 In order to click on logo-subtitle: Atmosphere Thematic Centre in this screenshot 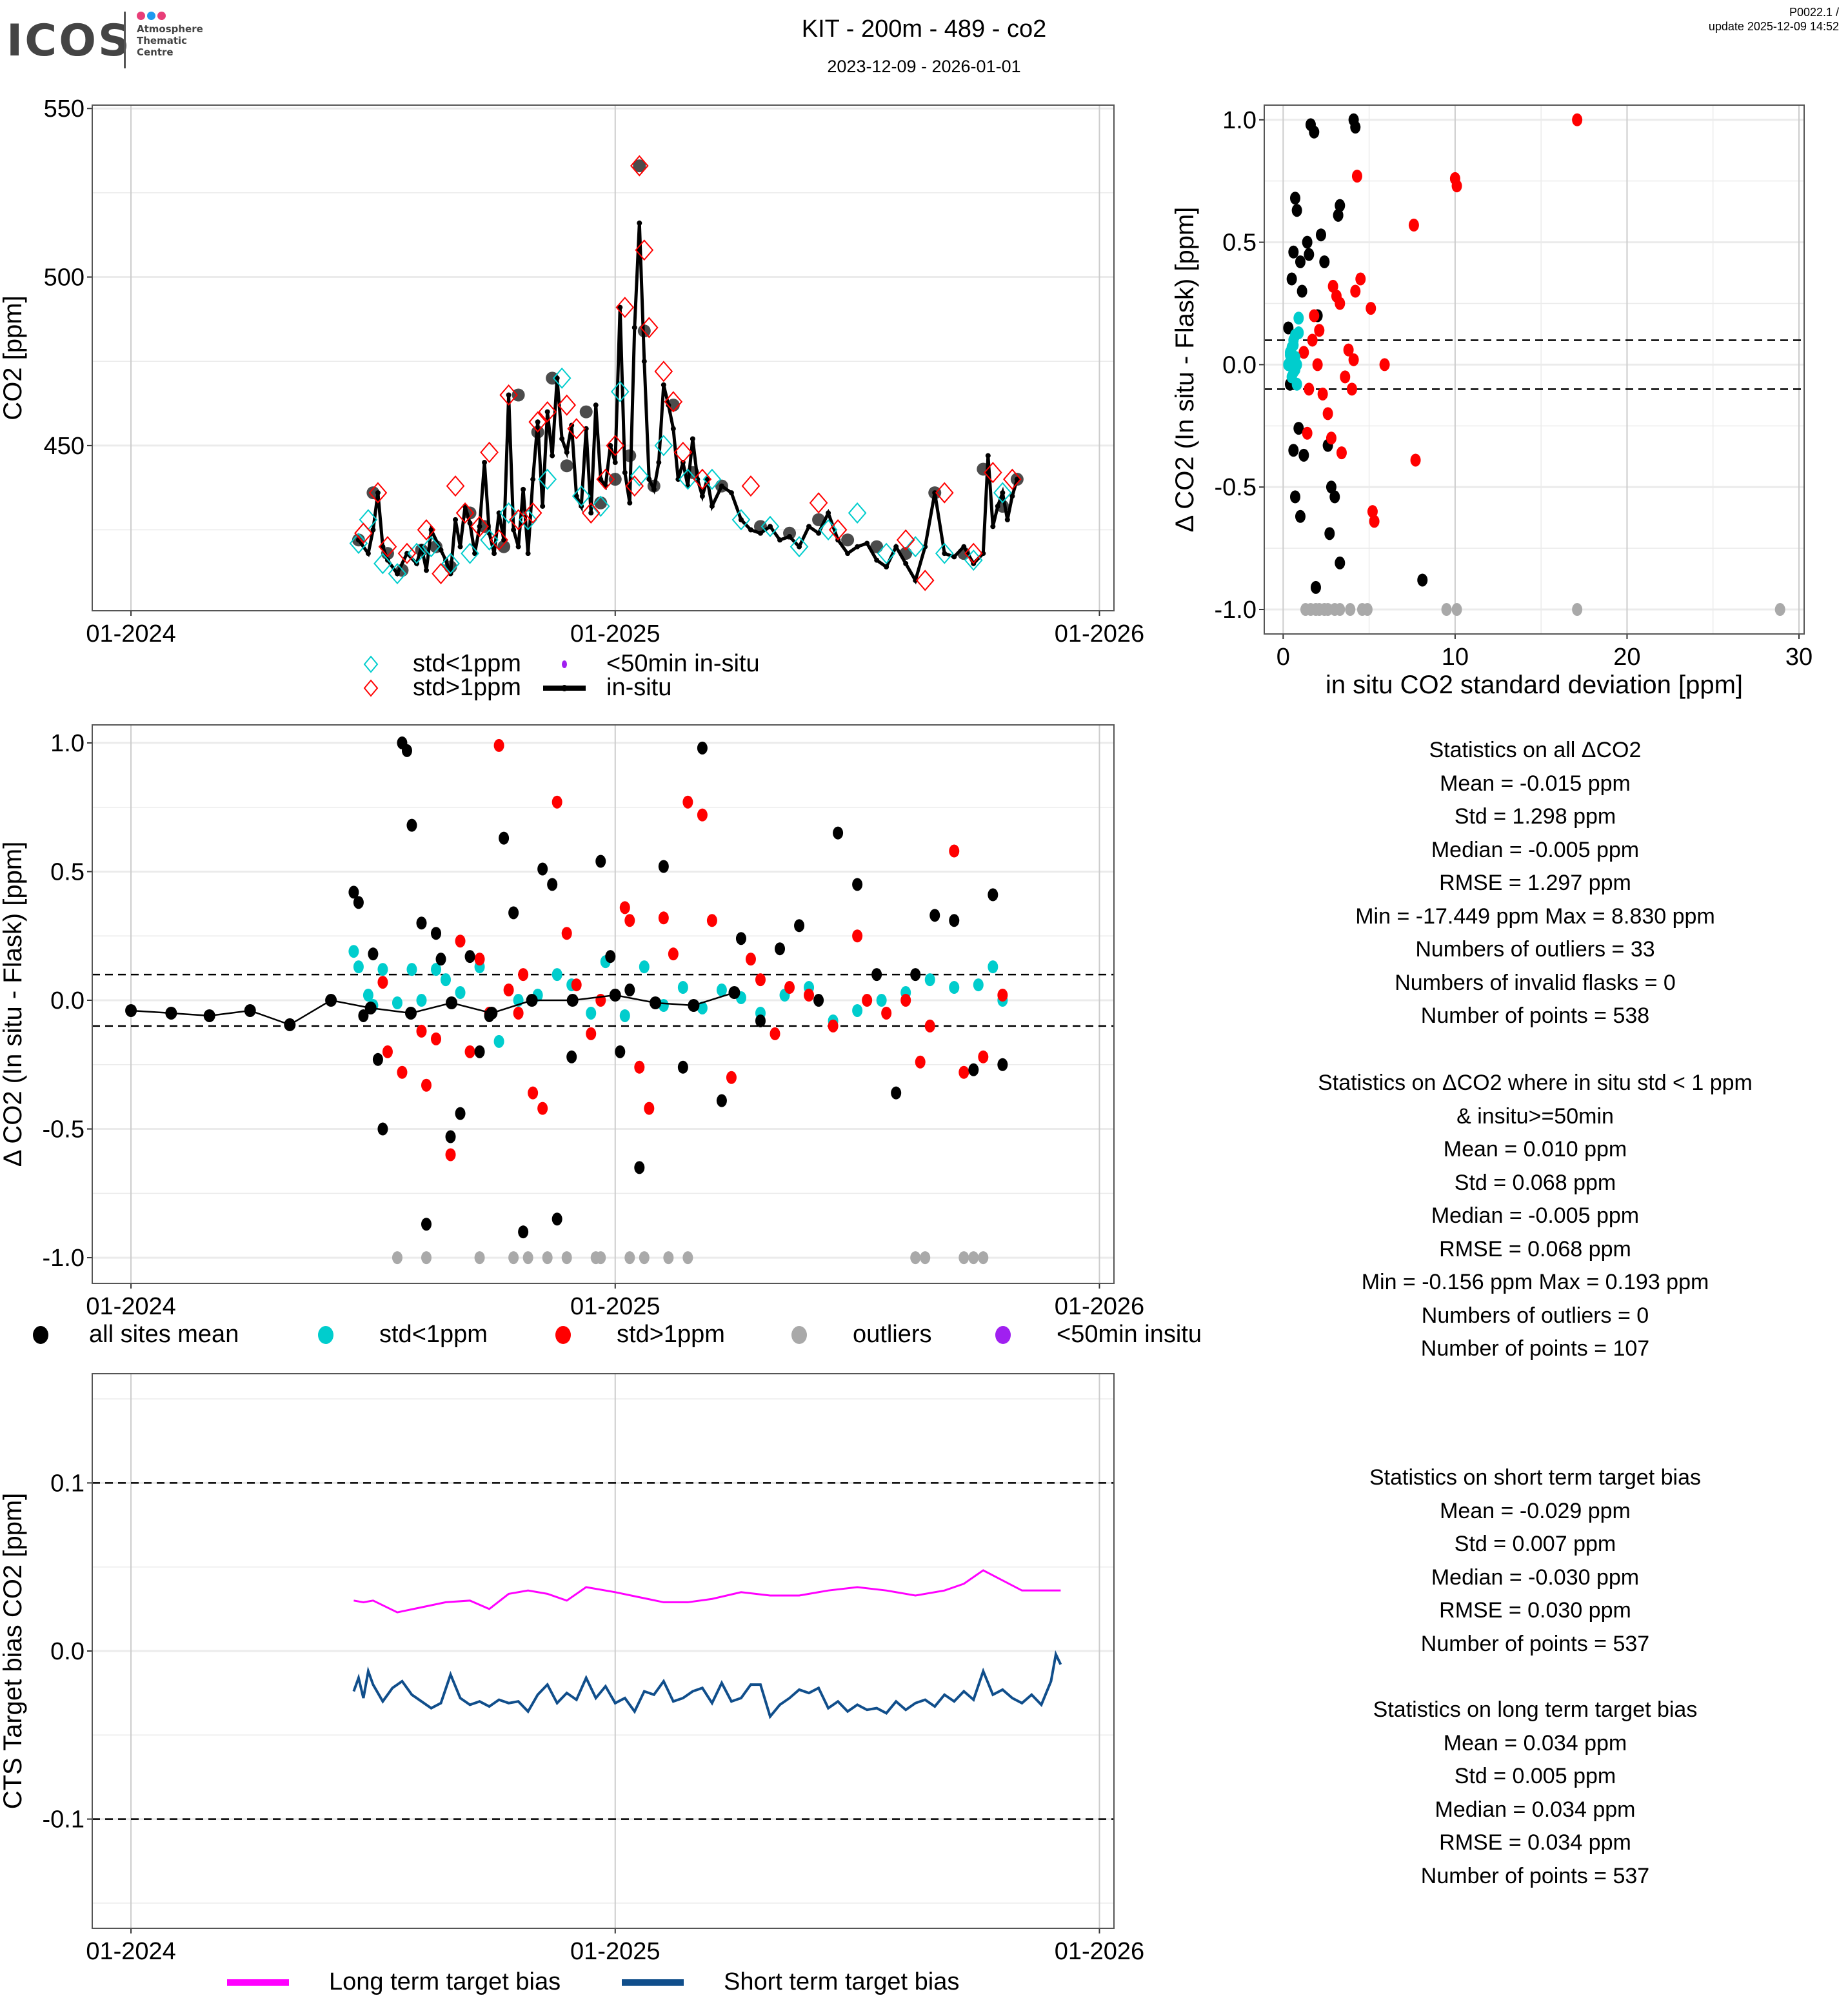, I will do `click(170, 40)`.